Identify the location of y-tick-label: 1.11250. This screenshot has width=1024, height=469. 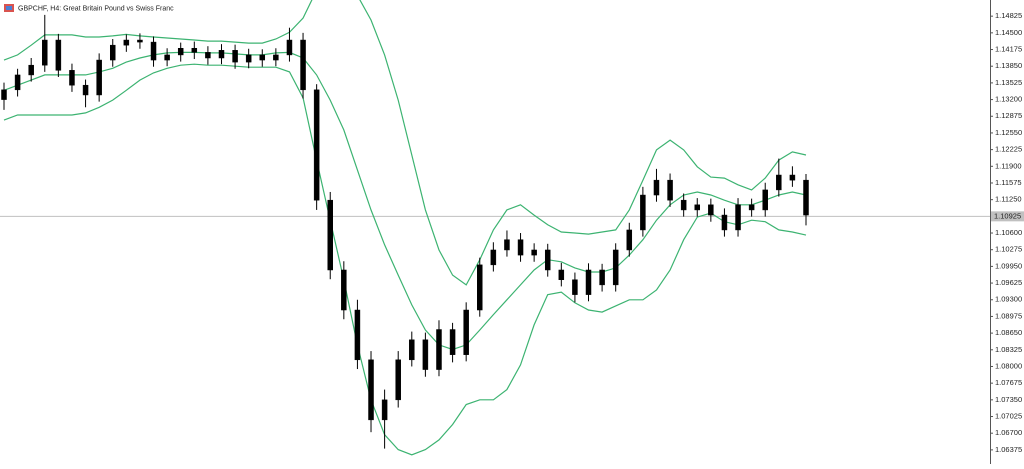
(1008, 199).